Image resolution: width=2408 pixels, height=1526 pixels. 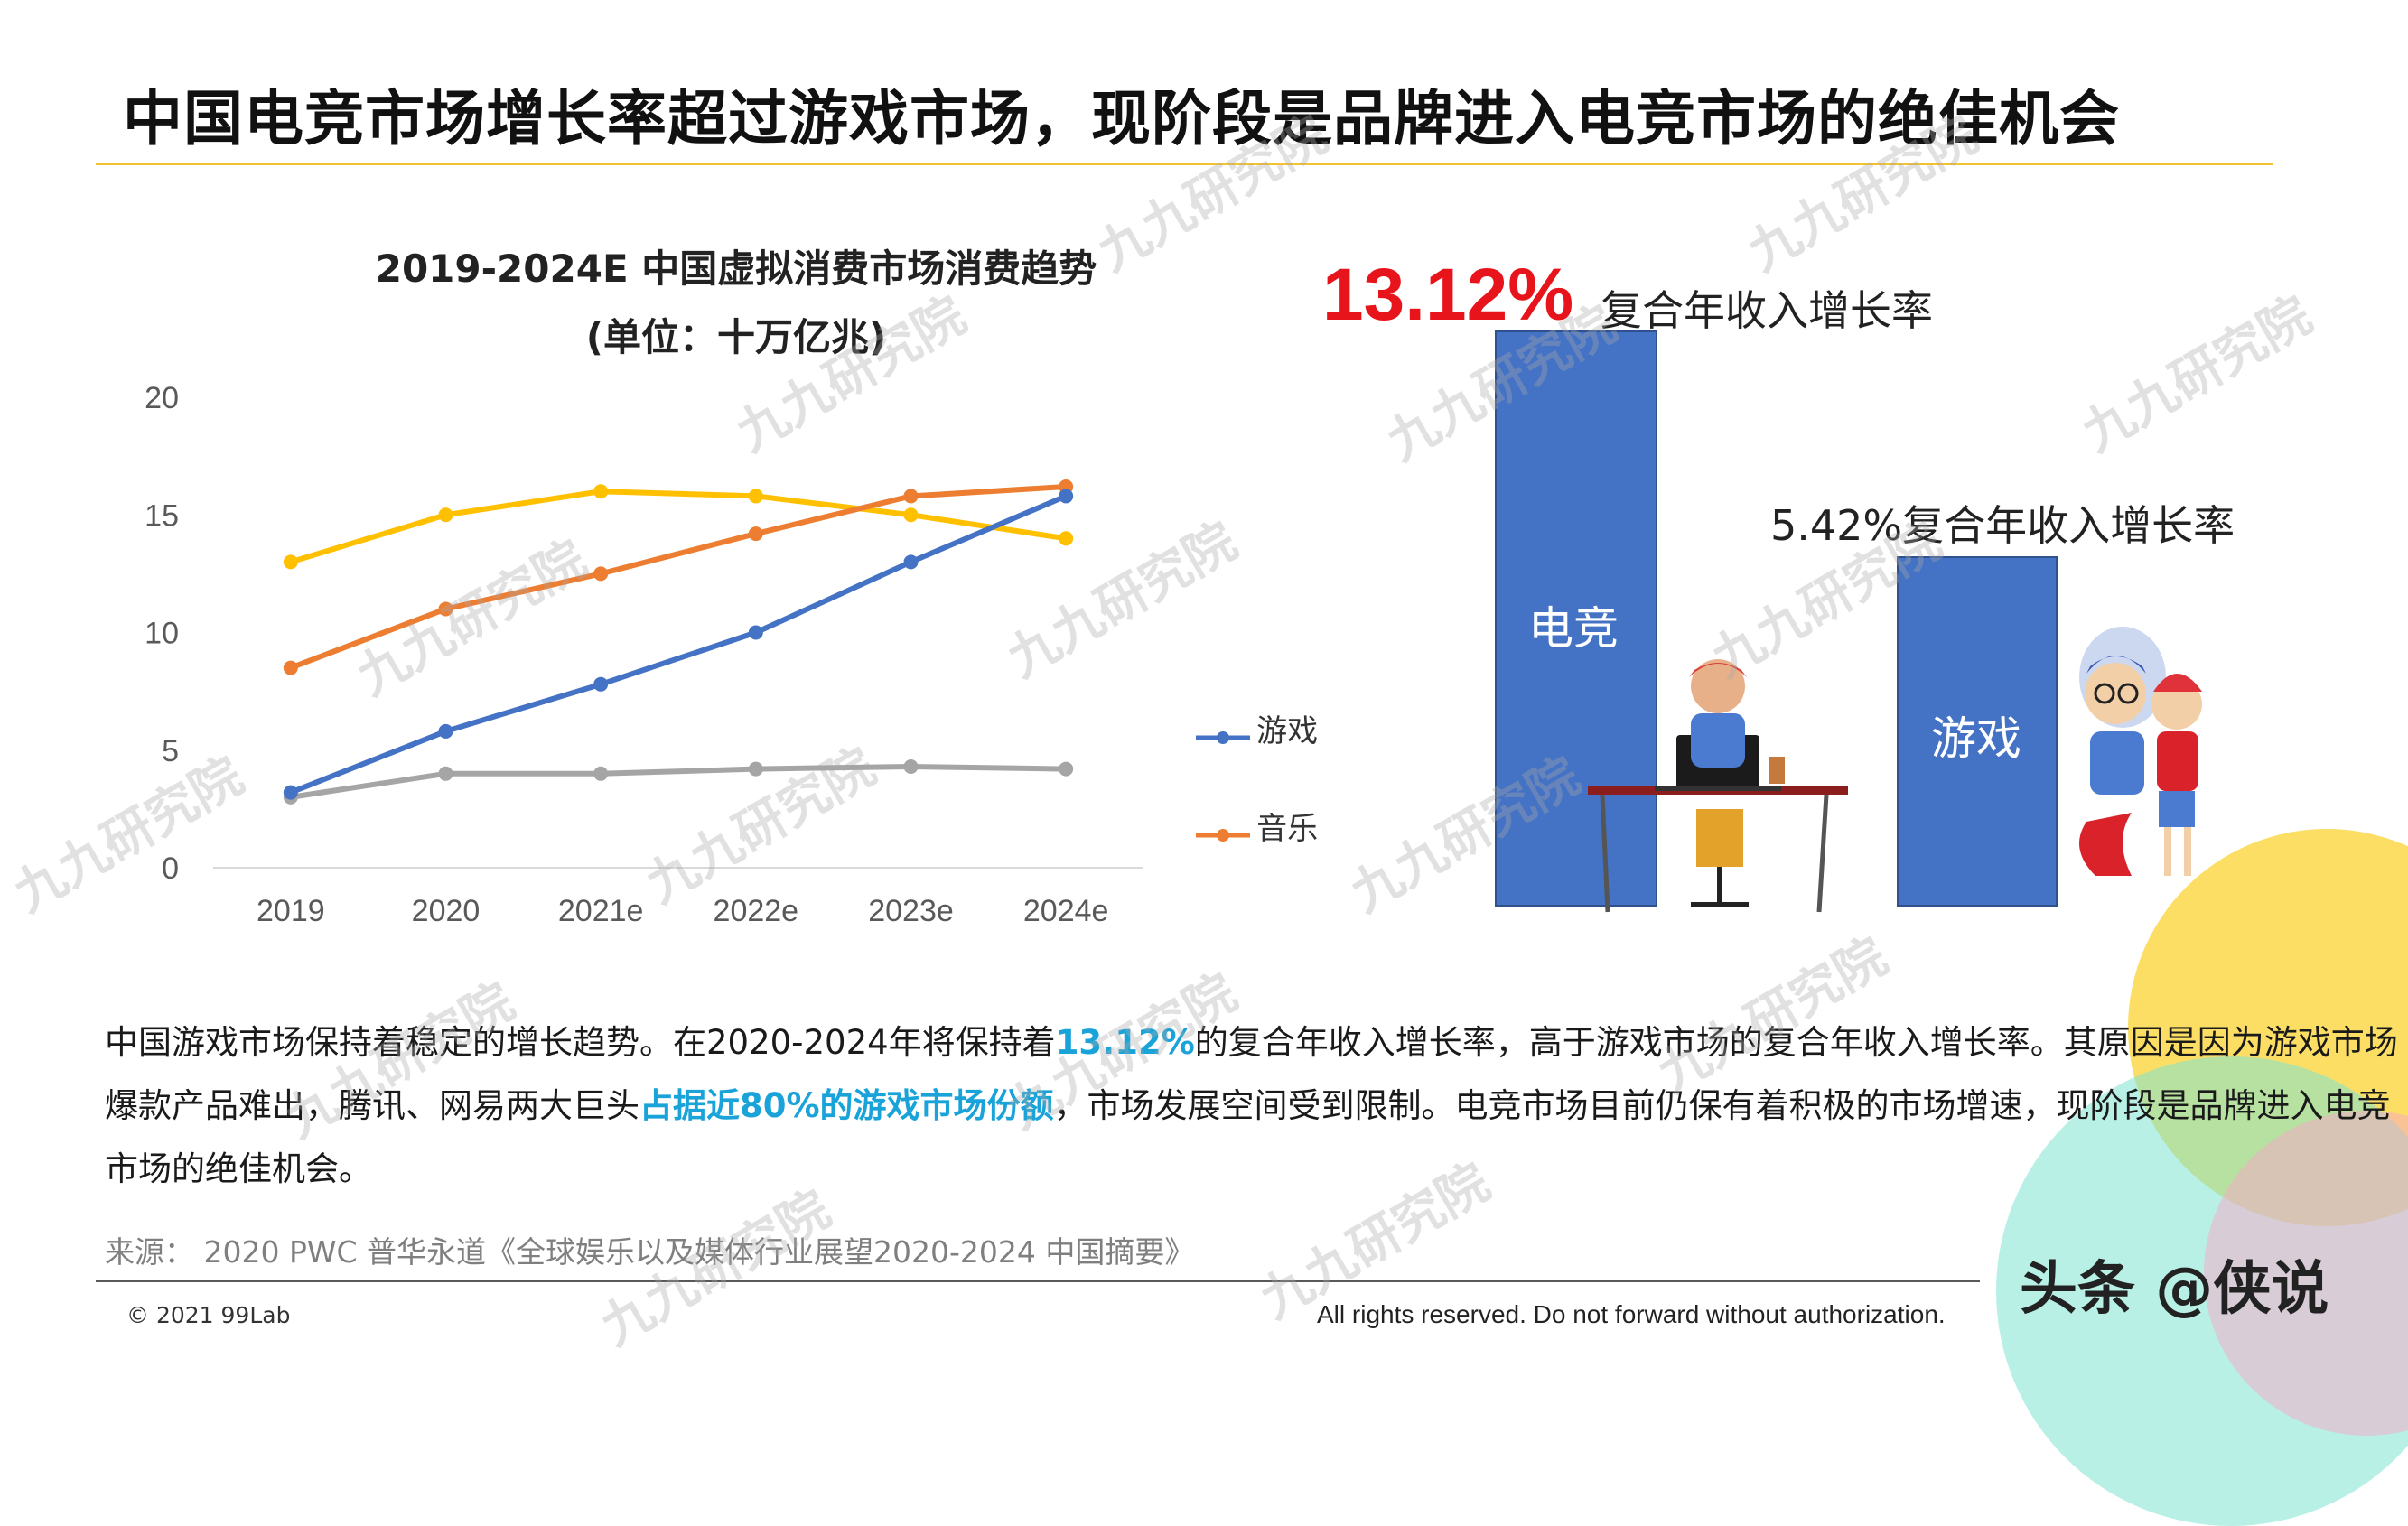 I want to click on x-tick-label: 2024e, so click(x=1066, y=911).